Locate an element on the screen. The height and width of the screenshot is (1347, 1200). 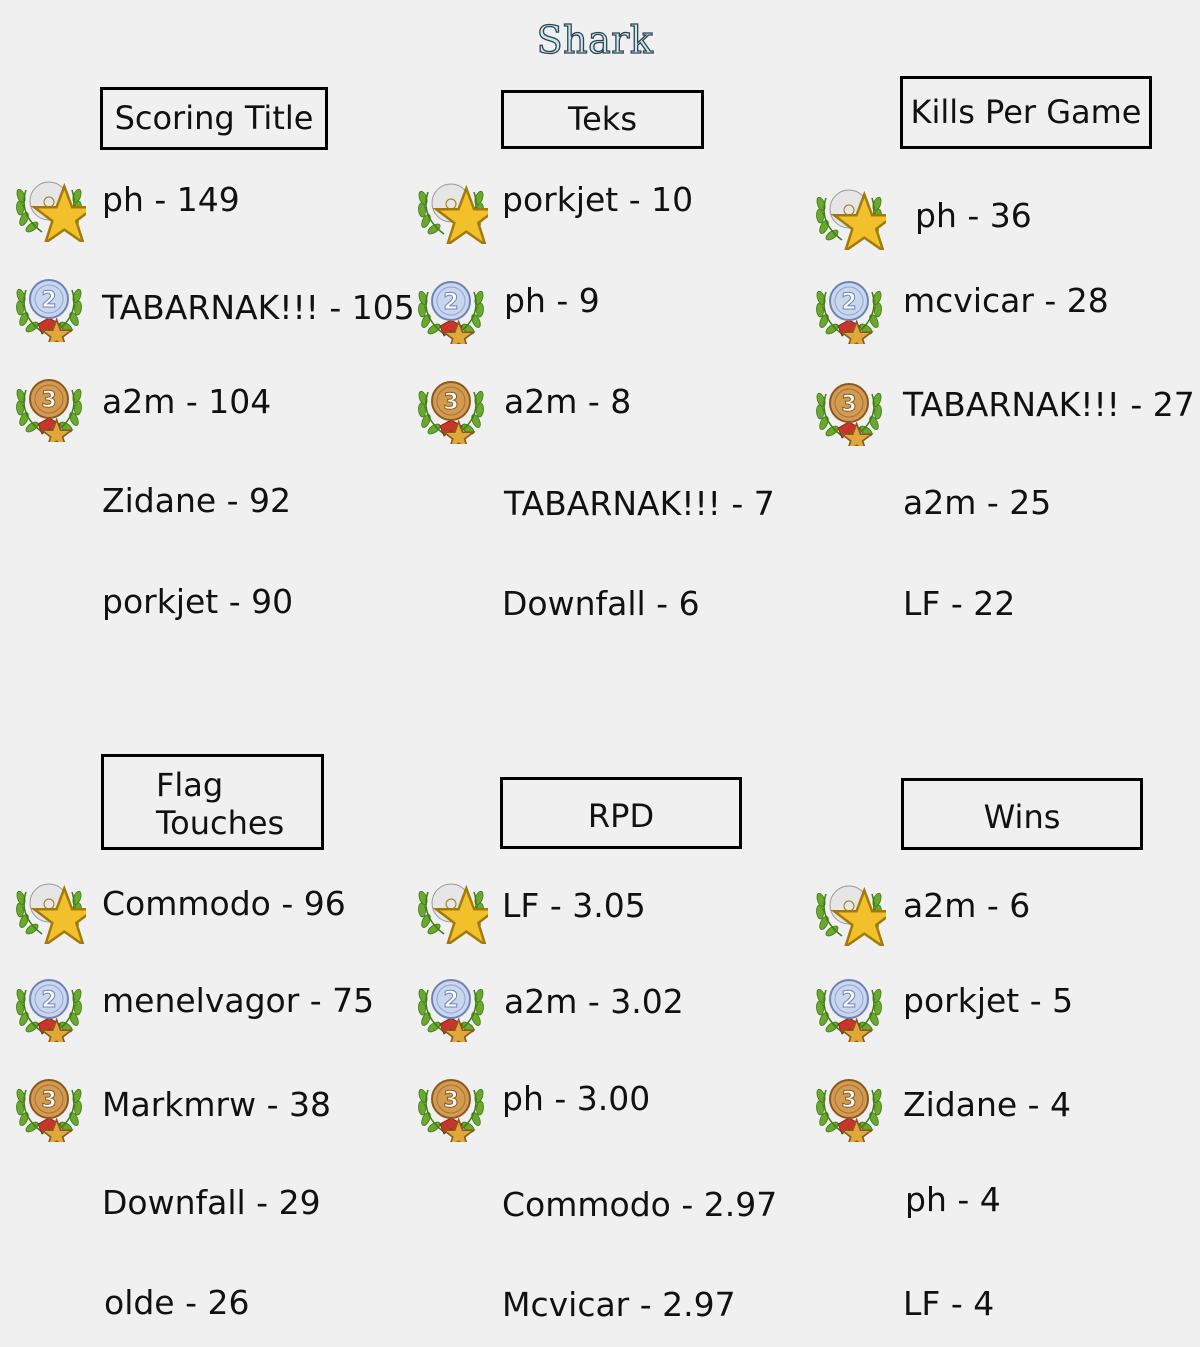
category-header-kills-per-game: Kills Per Game is located at coordinates (1026, 112).